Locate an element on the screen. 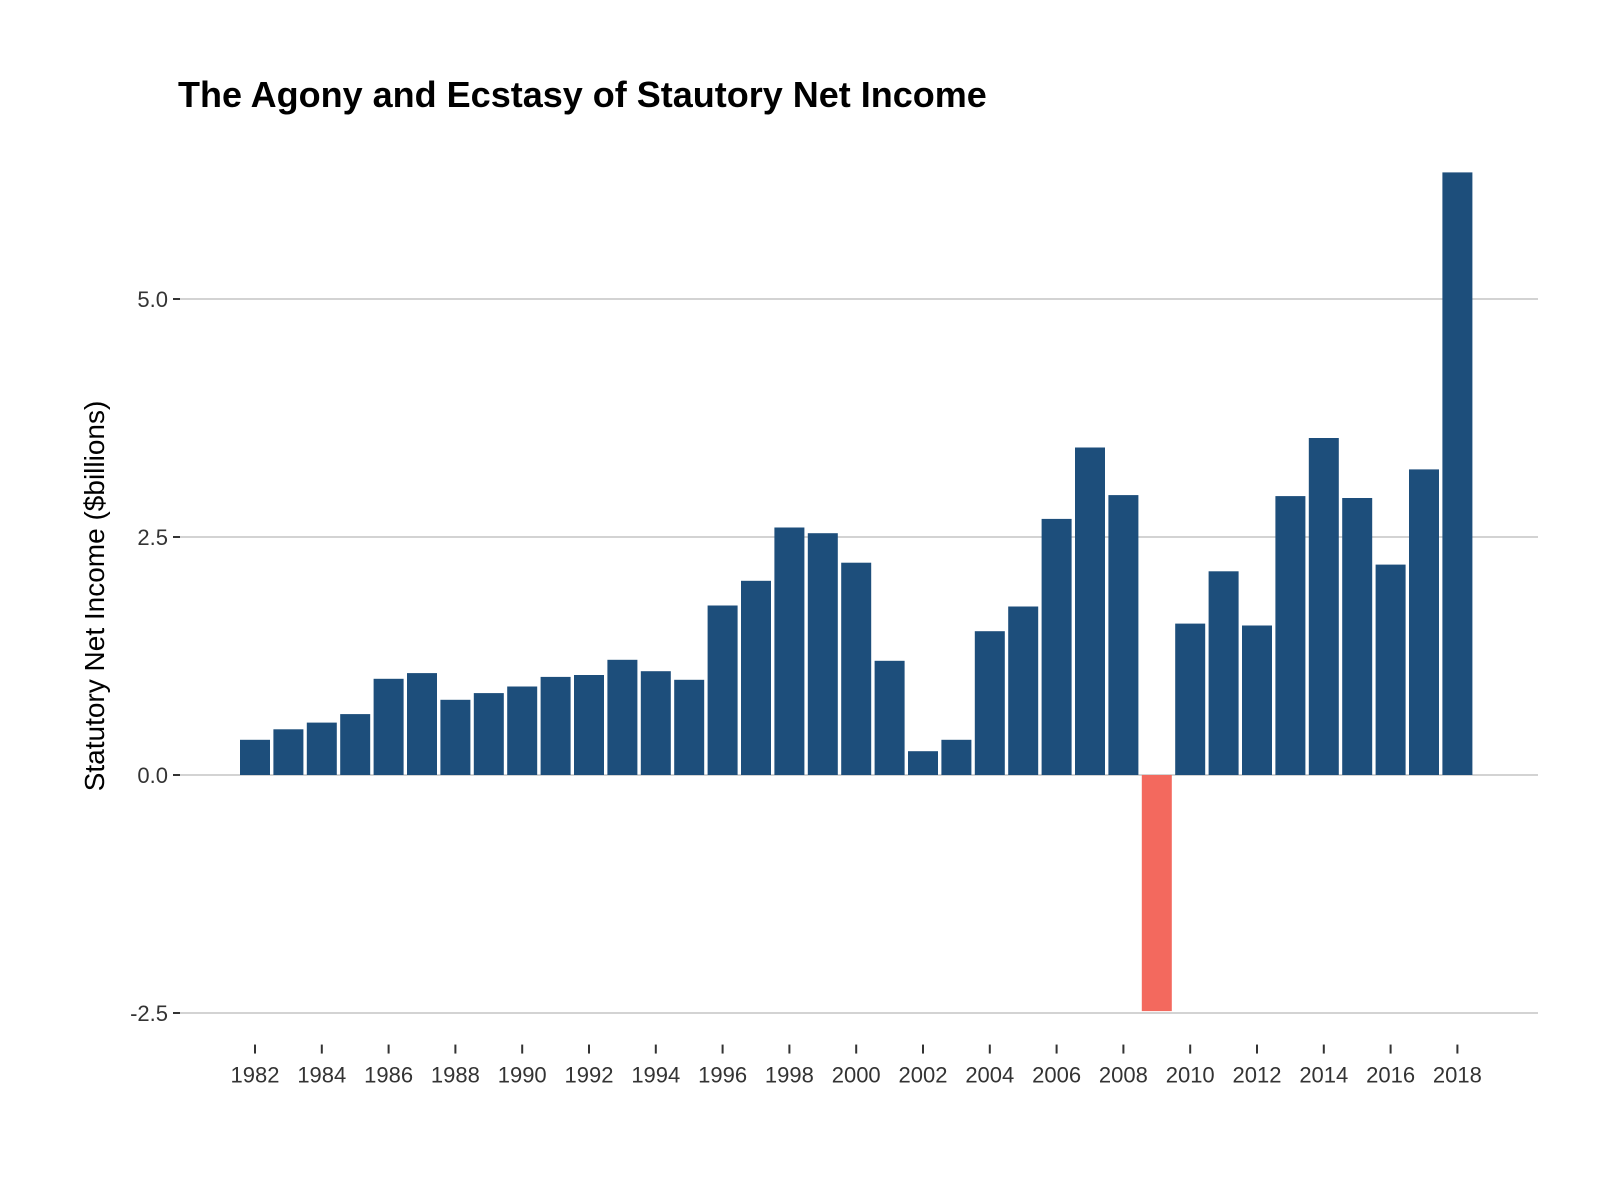 Image resolution: width=1600 pixels, height=1200 pixels. y-tick-label: 2.5 is located at coordinates (152, 537).